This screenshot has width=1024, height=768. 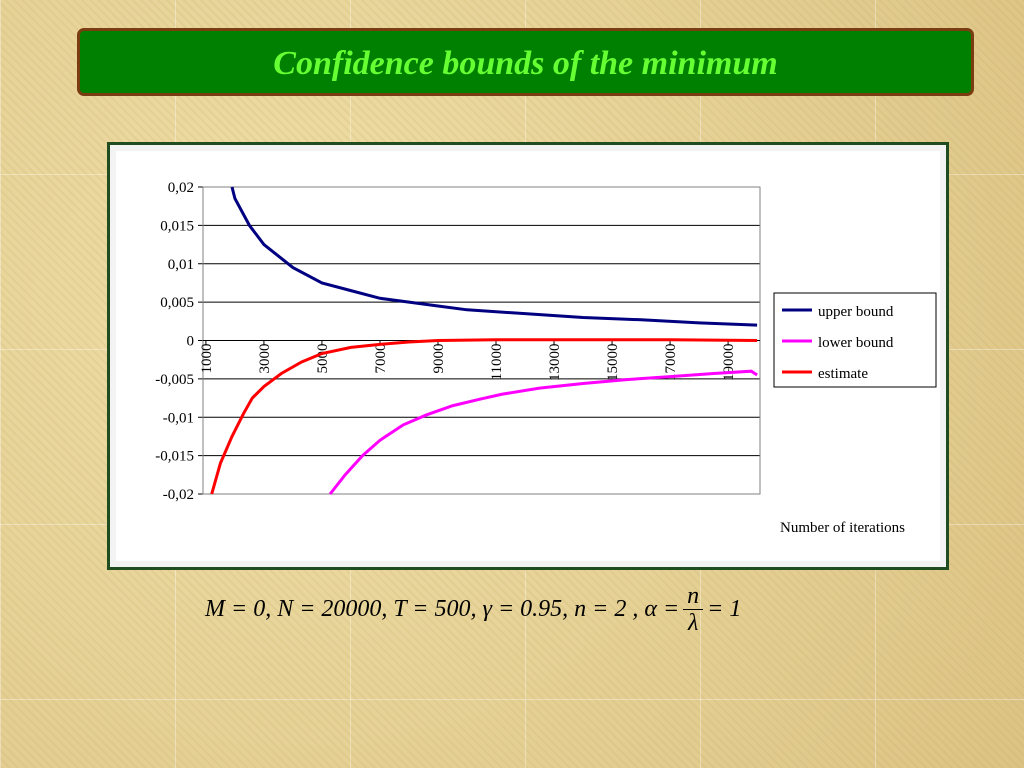 I want to click on x-tick-label: 17000, so click(x=671, y=363).